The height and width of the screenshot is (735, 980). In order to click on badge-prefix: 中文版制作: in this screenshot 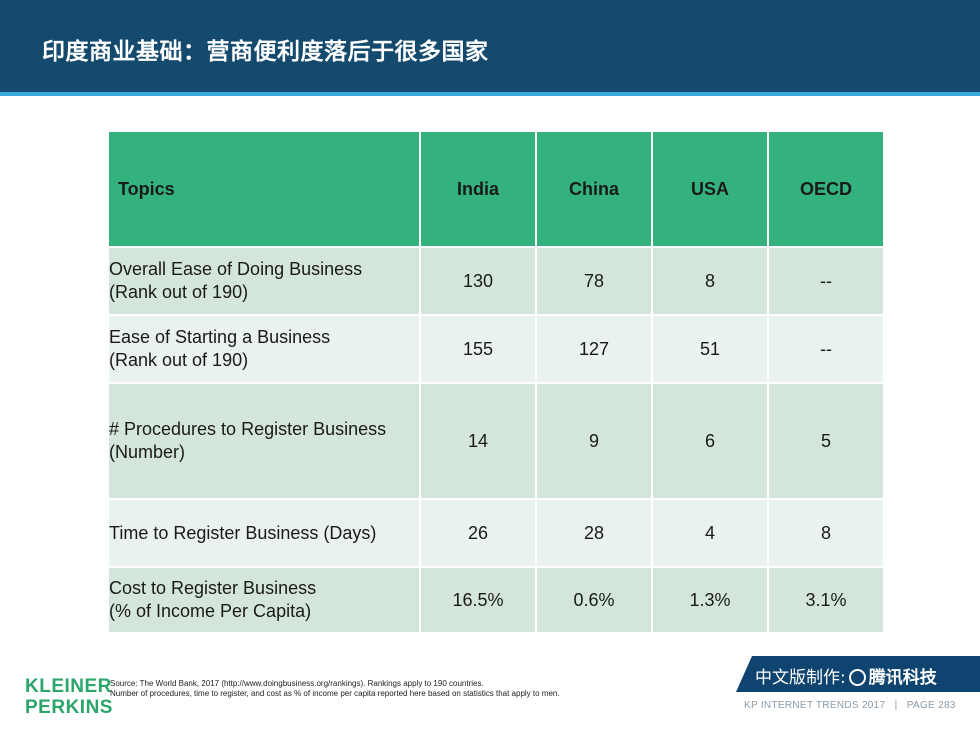, I will do `click(800, 678)`.